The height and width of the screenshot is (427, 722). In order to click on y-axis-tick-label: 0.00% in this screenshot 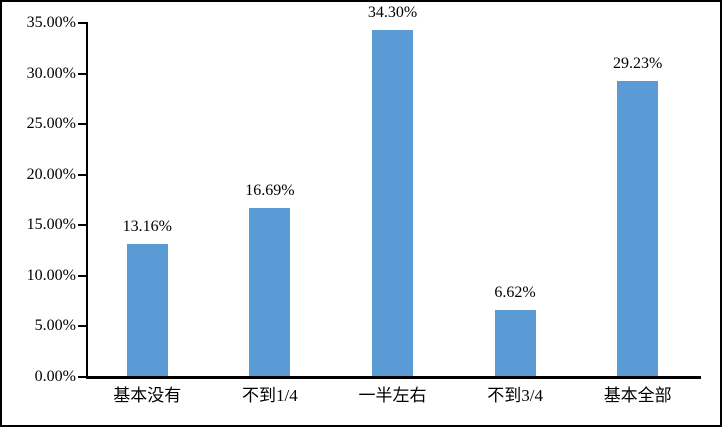, I will do `click(55, 376)`.